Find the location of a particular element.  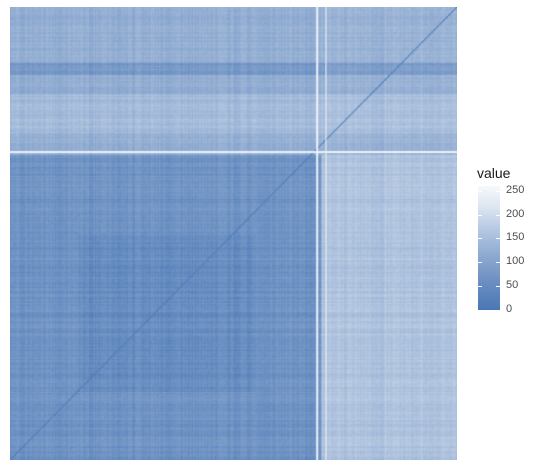

legend-tick-label: 100 is located at coordinates (515, 261).